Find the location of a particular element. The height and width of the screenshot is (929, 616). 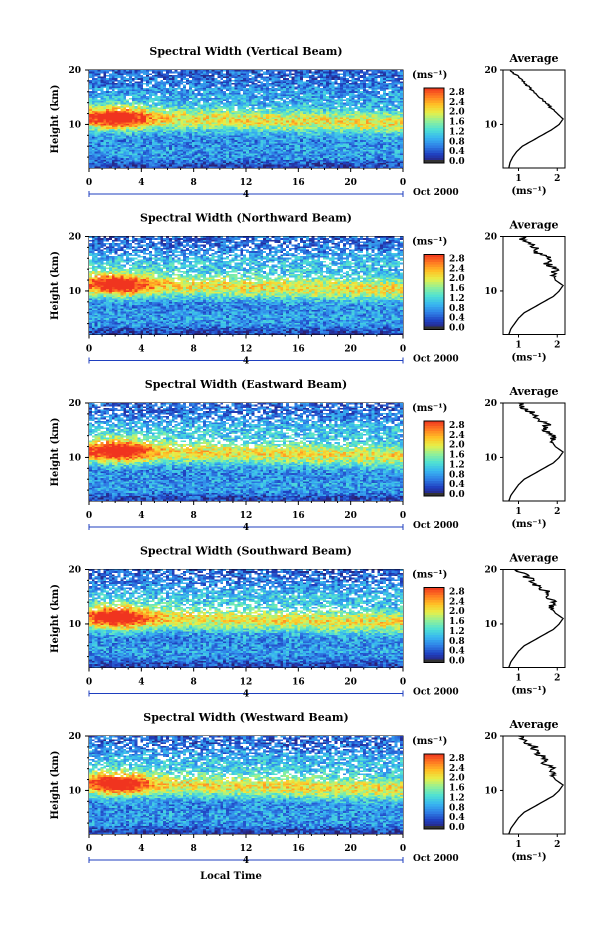

average-frame is located at coordinates (534, 618).